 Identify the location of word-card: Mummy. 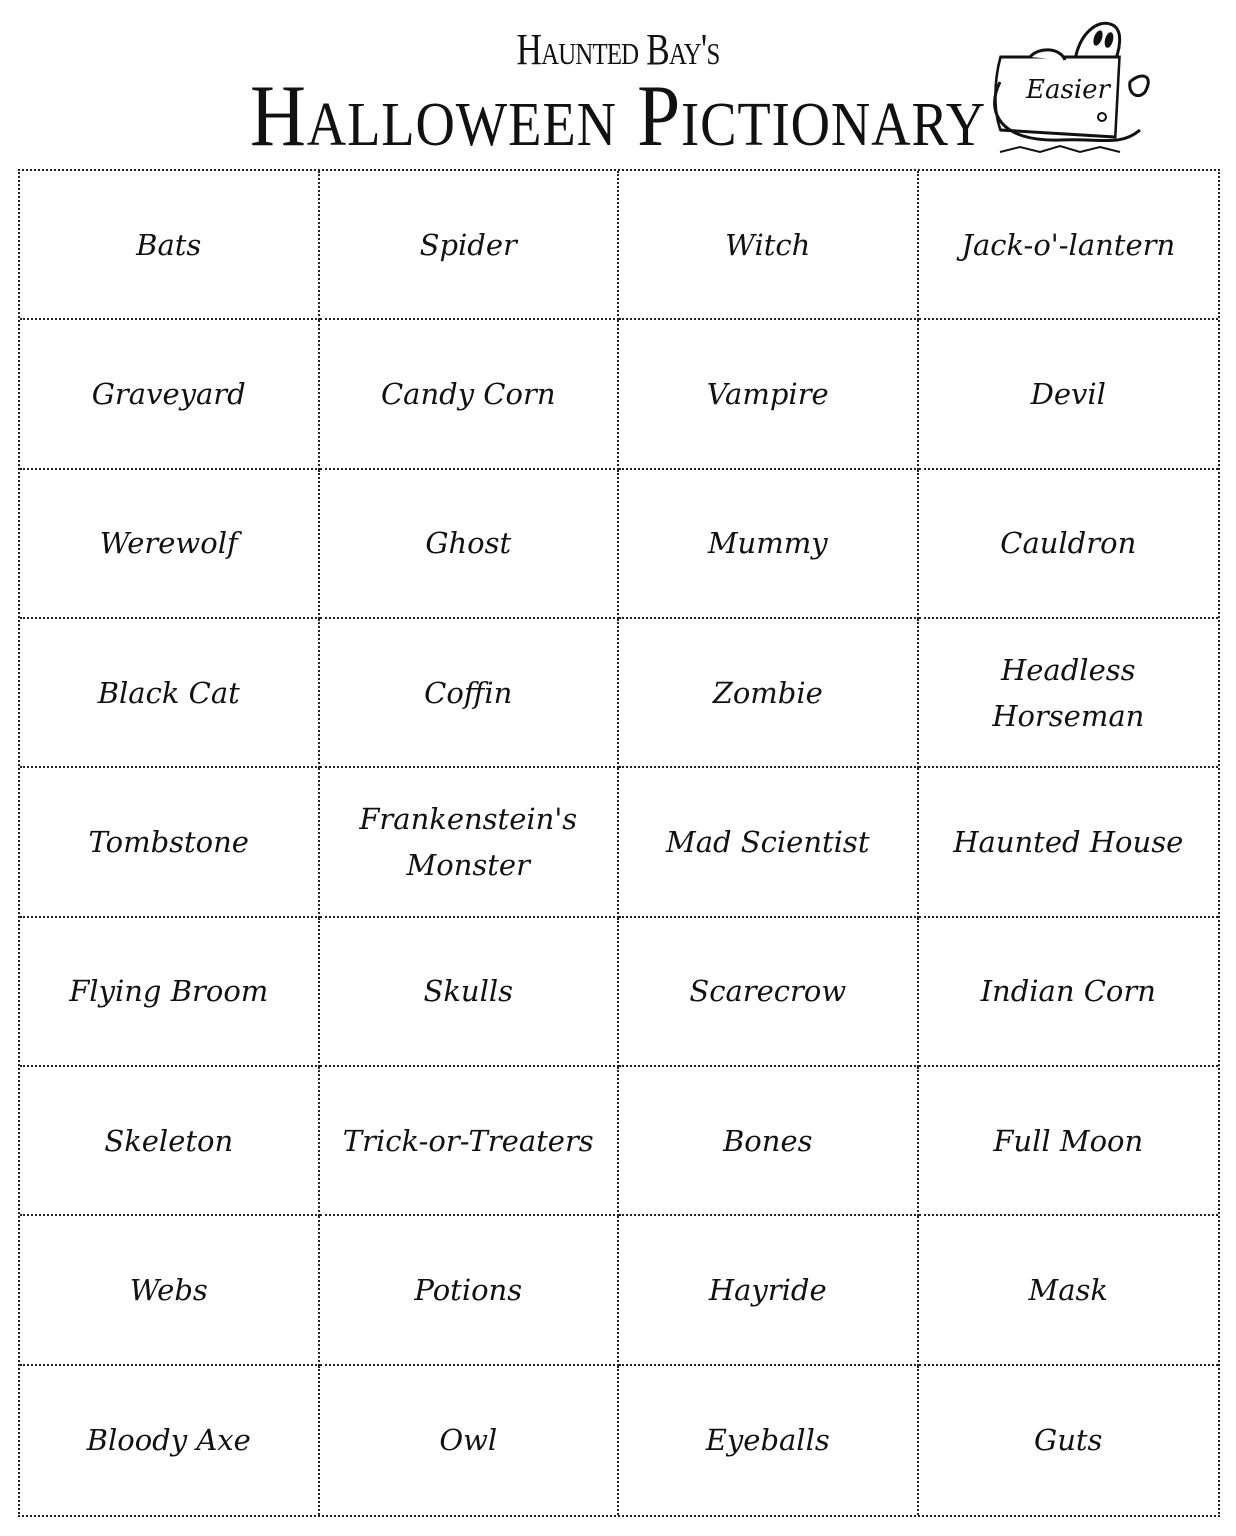
(769, 544).